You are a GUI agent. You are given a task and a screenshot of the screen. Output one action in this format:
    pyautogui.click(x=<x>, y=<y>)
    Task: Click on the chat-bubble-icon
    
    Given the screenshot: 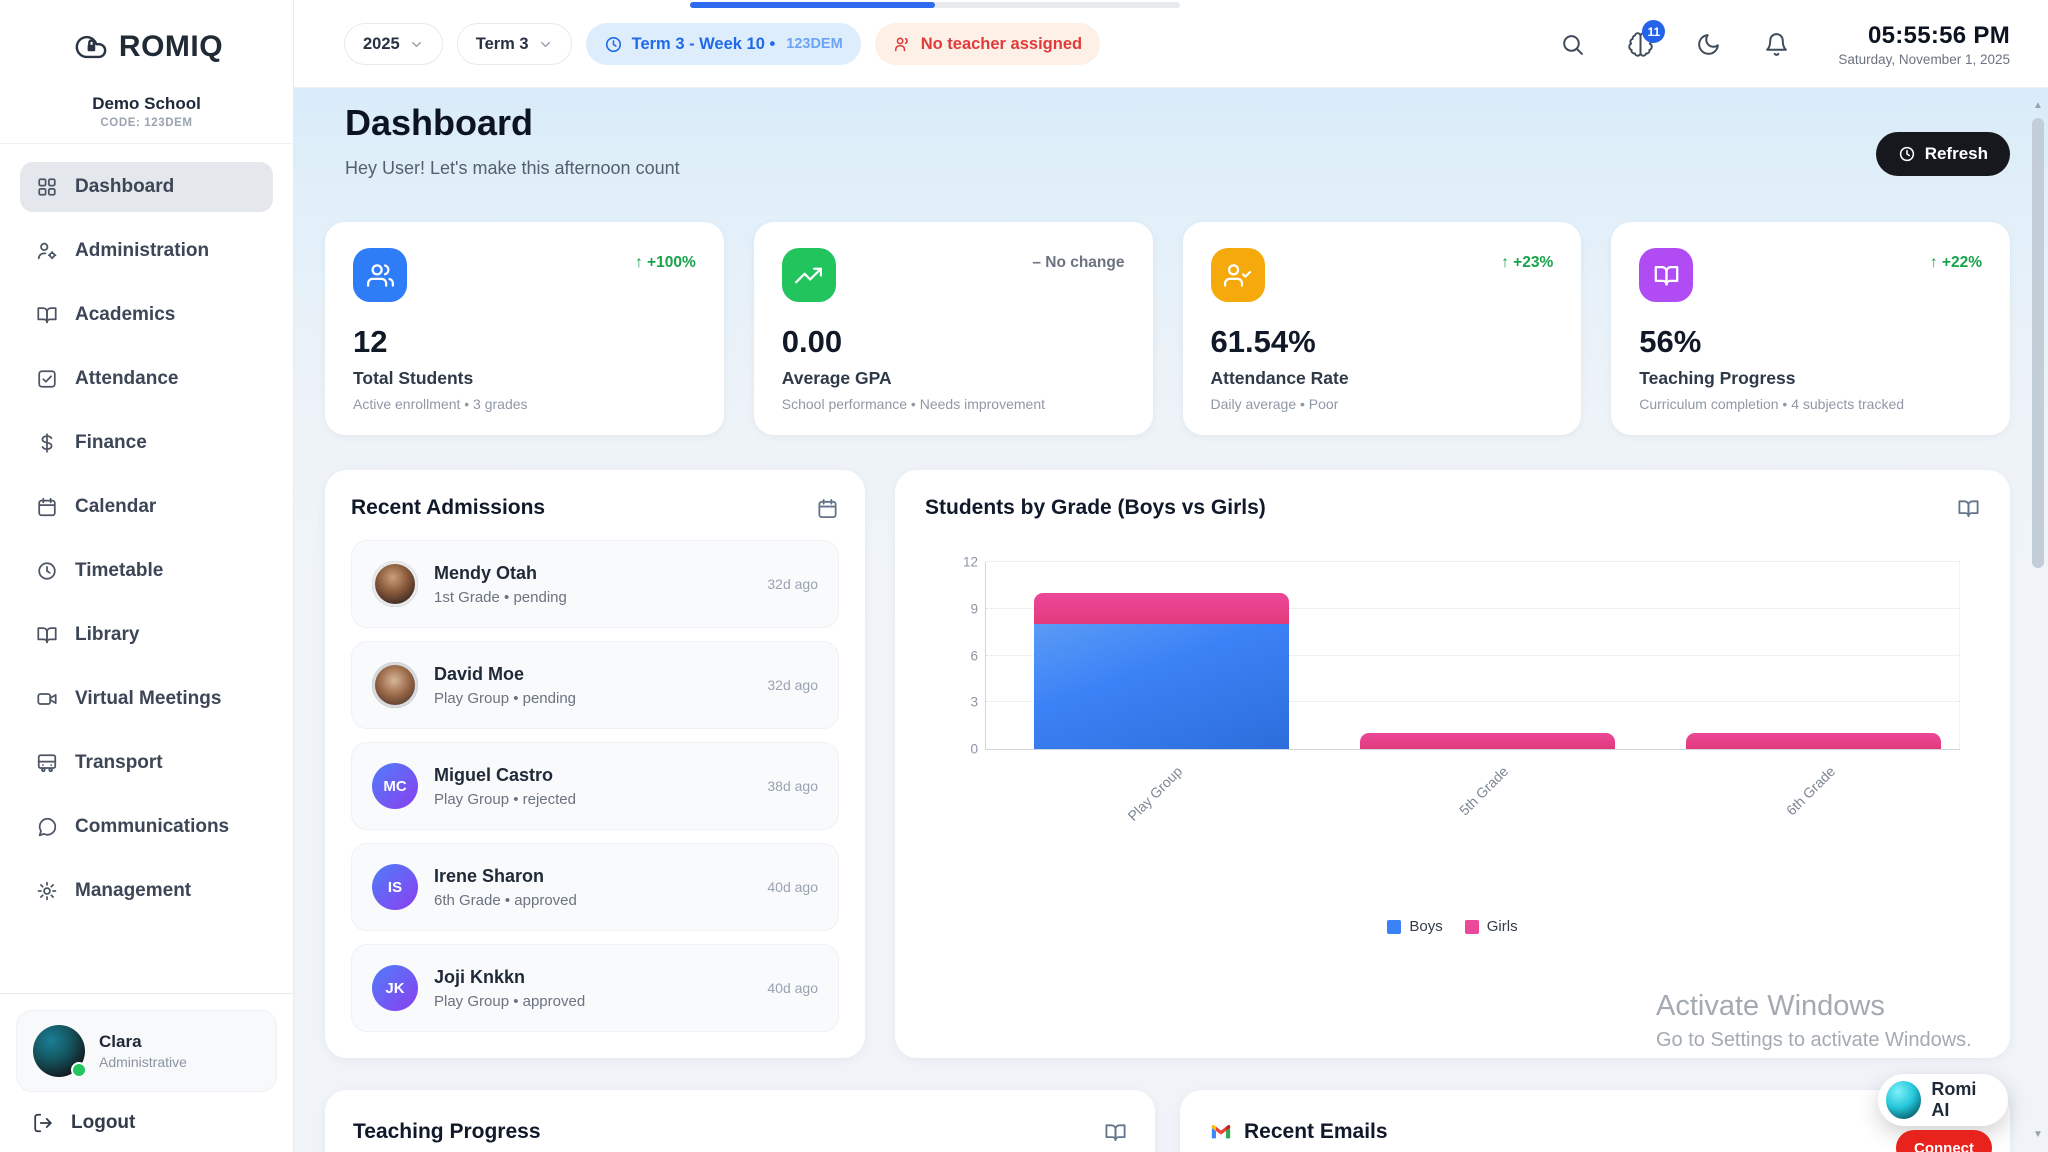 What is the action you would take?
    pyautogui.click(x=47, y=827)
    